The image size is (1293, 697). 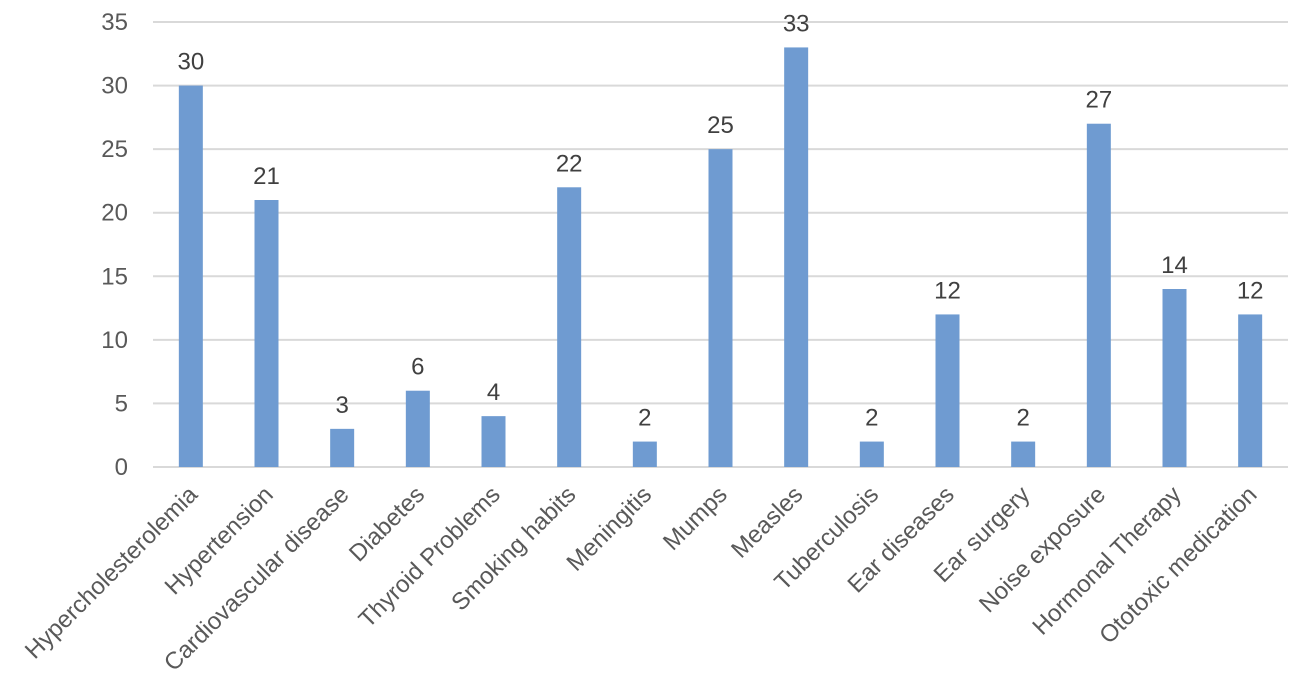 I want to click on data-label: 27, so click(x=1098, y=100).